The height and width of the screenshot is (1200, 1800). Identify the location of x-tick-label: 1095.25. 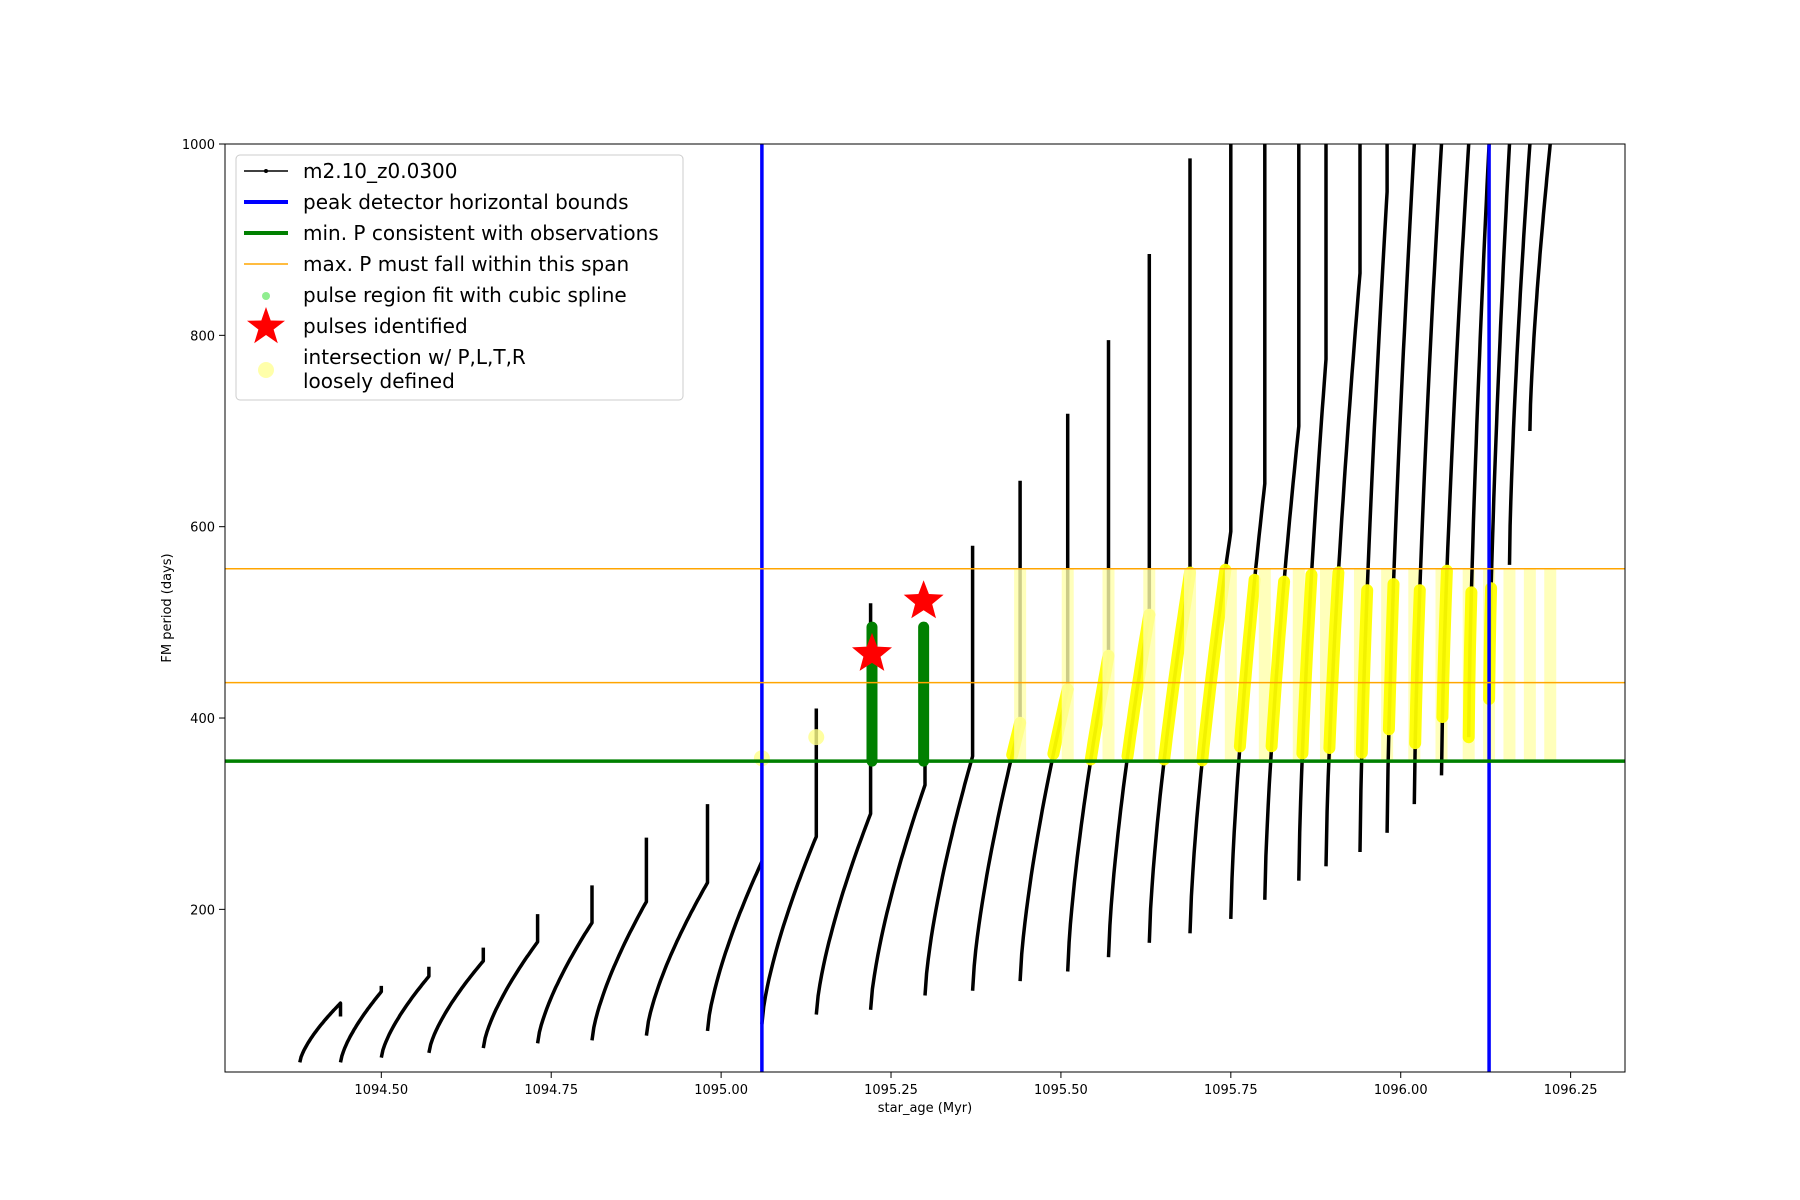
(891, 1090).